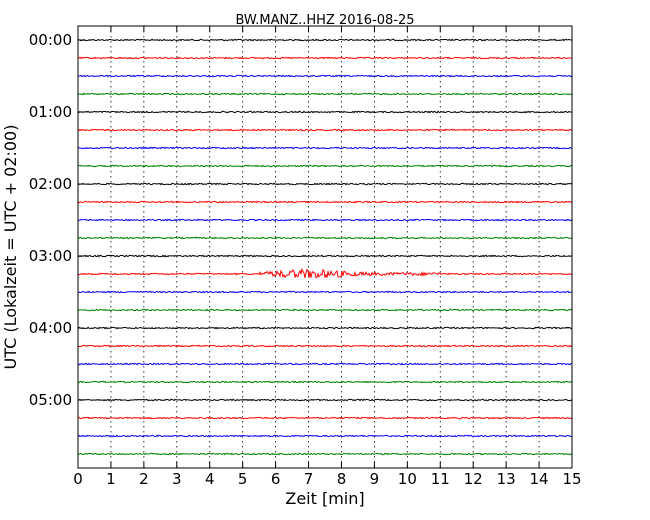 The width and height of the screenshot is (650, 520). I want to click on chart-title: BW.MANZ..HHZ 2016-08-25, so click(324, 20).